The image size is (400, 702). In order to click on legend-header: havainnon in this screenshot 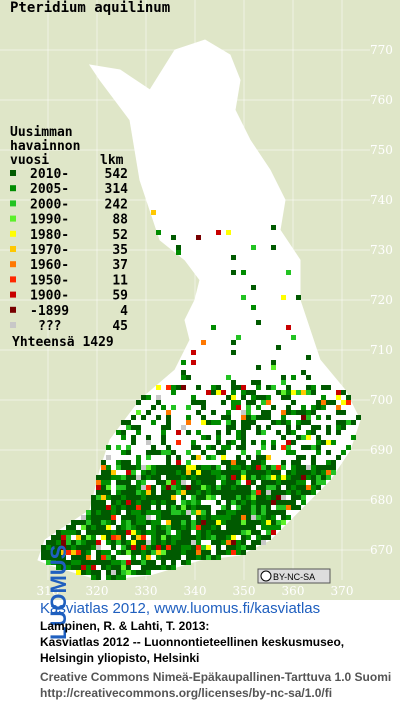, I will do `click(45, 146)`.